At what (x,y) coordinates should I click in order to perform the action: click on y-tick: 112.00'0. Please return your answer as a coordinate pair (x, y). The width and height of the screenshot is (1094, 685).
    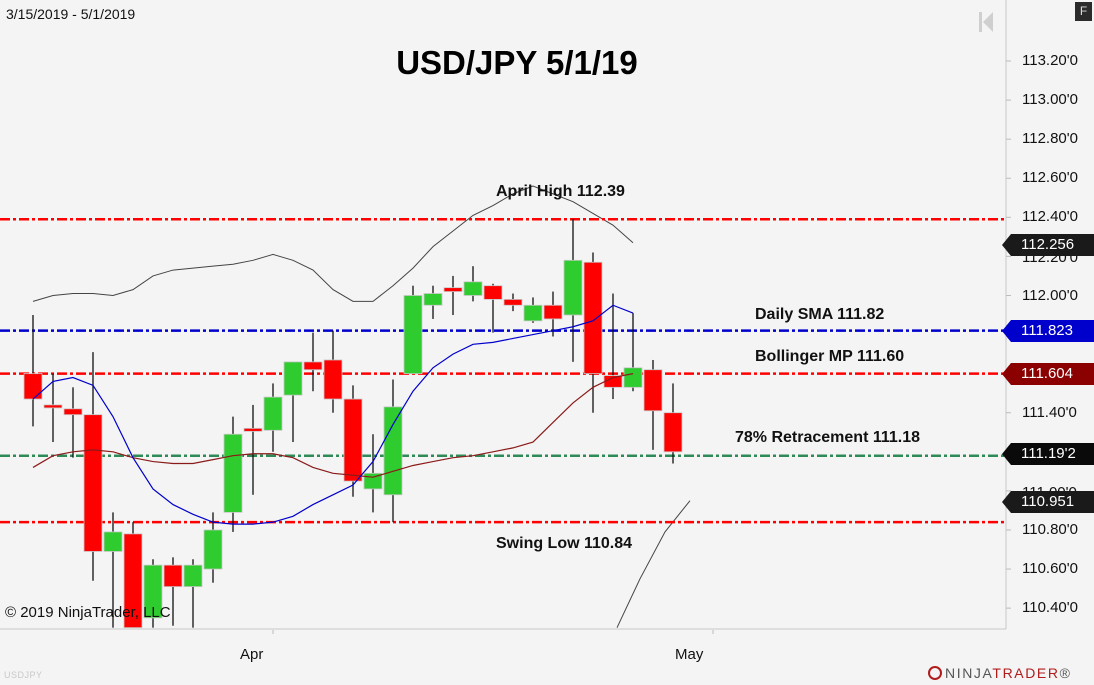
    Looking at the image, I should click on (1050, 295).